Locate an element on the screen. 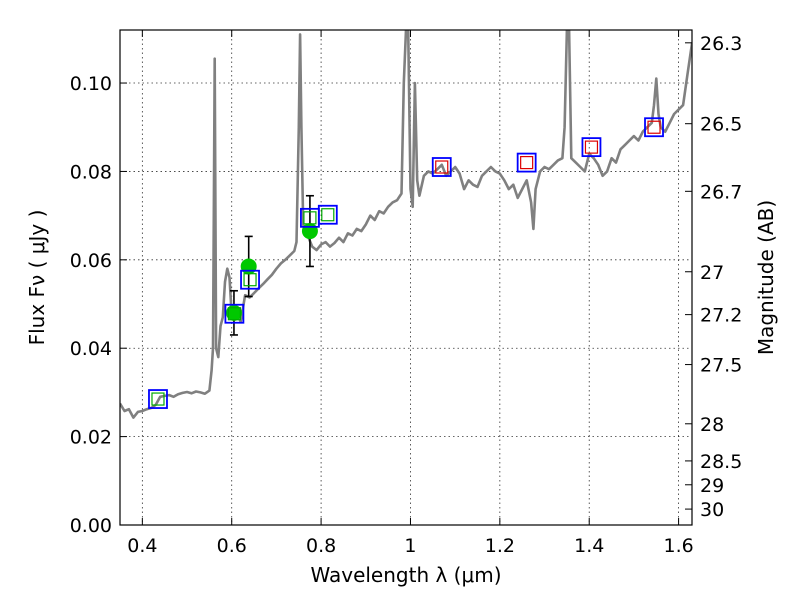 The width and height of the screenshot is (800, 600). y-tick-label: 0.04 is located at coordinates (91, 349).